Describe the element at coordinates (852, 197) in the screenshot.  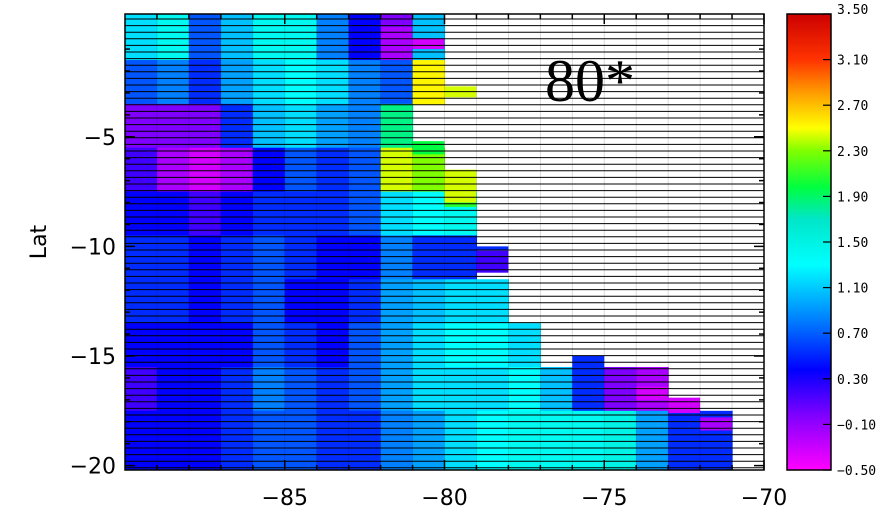
I see `colorbar-tick-label: 1.90` at that location.